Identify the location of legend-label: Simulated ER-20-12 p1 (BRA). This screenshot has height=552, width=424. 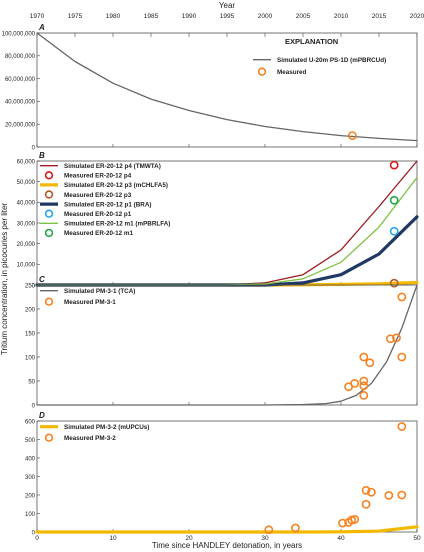
(107, 204).